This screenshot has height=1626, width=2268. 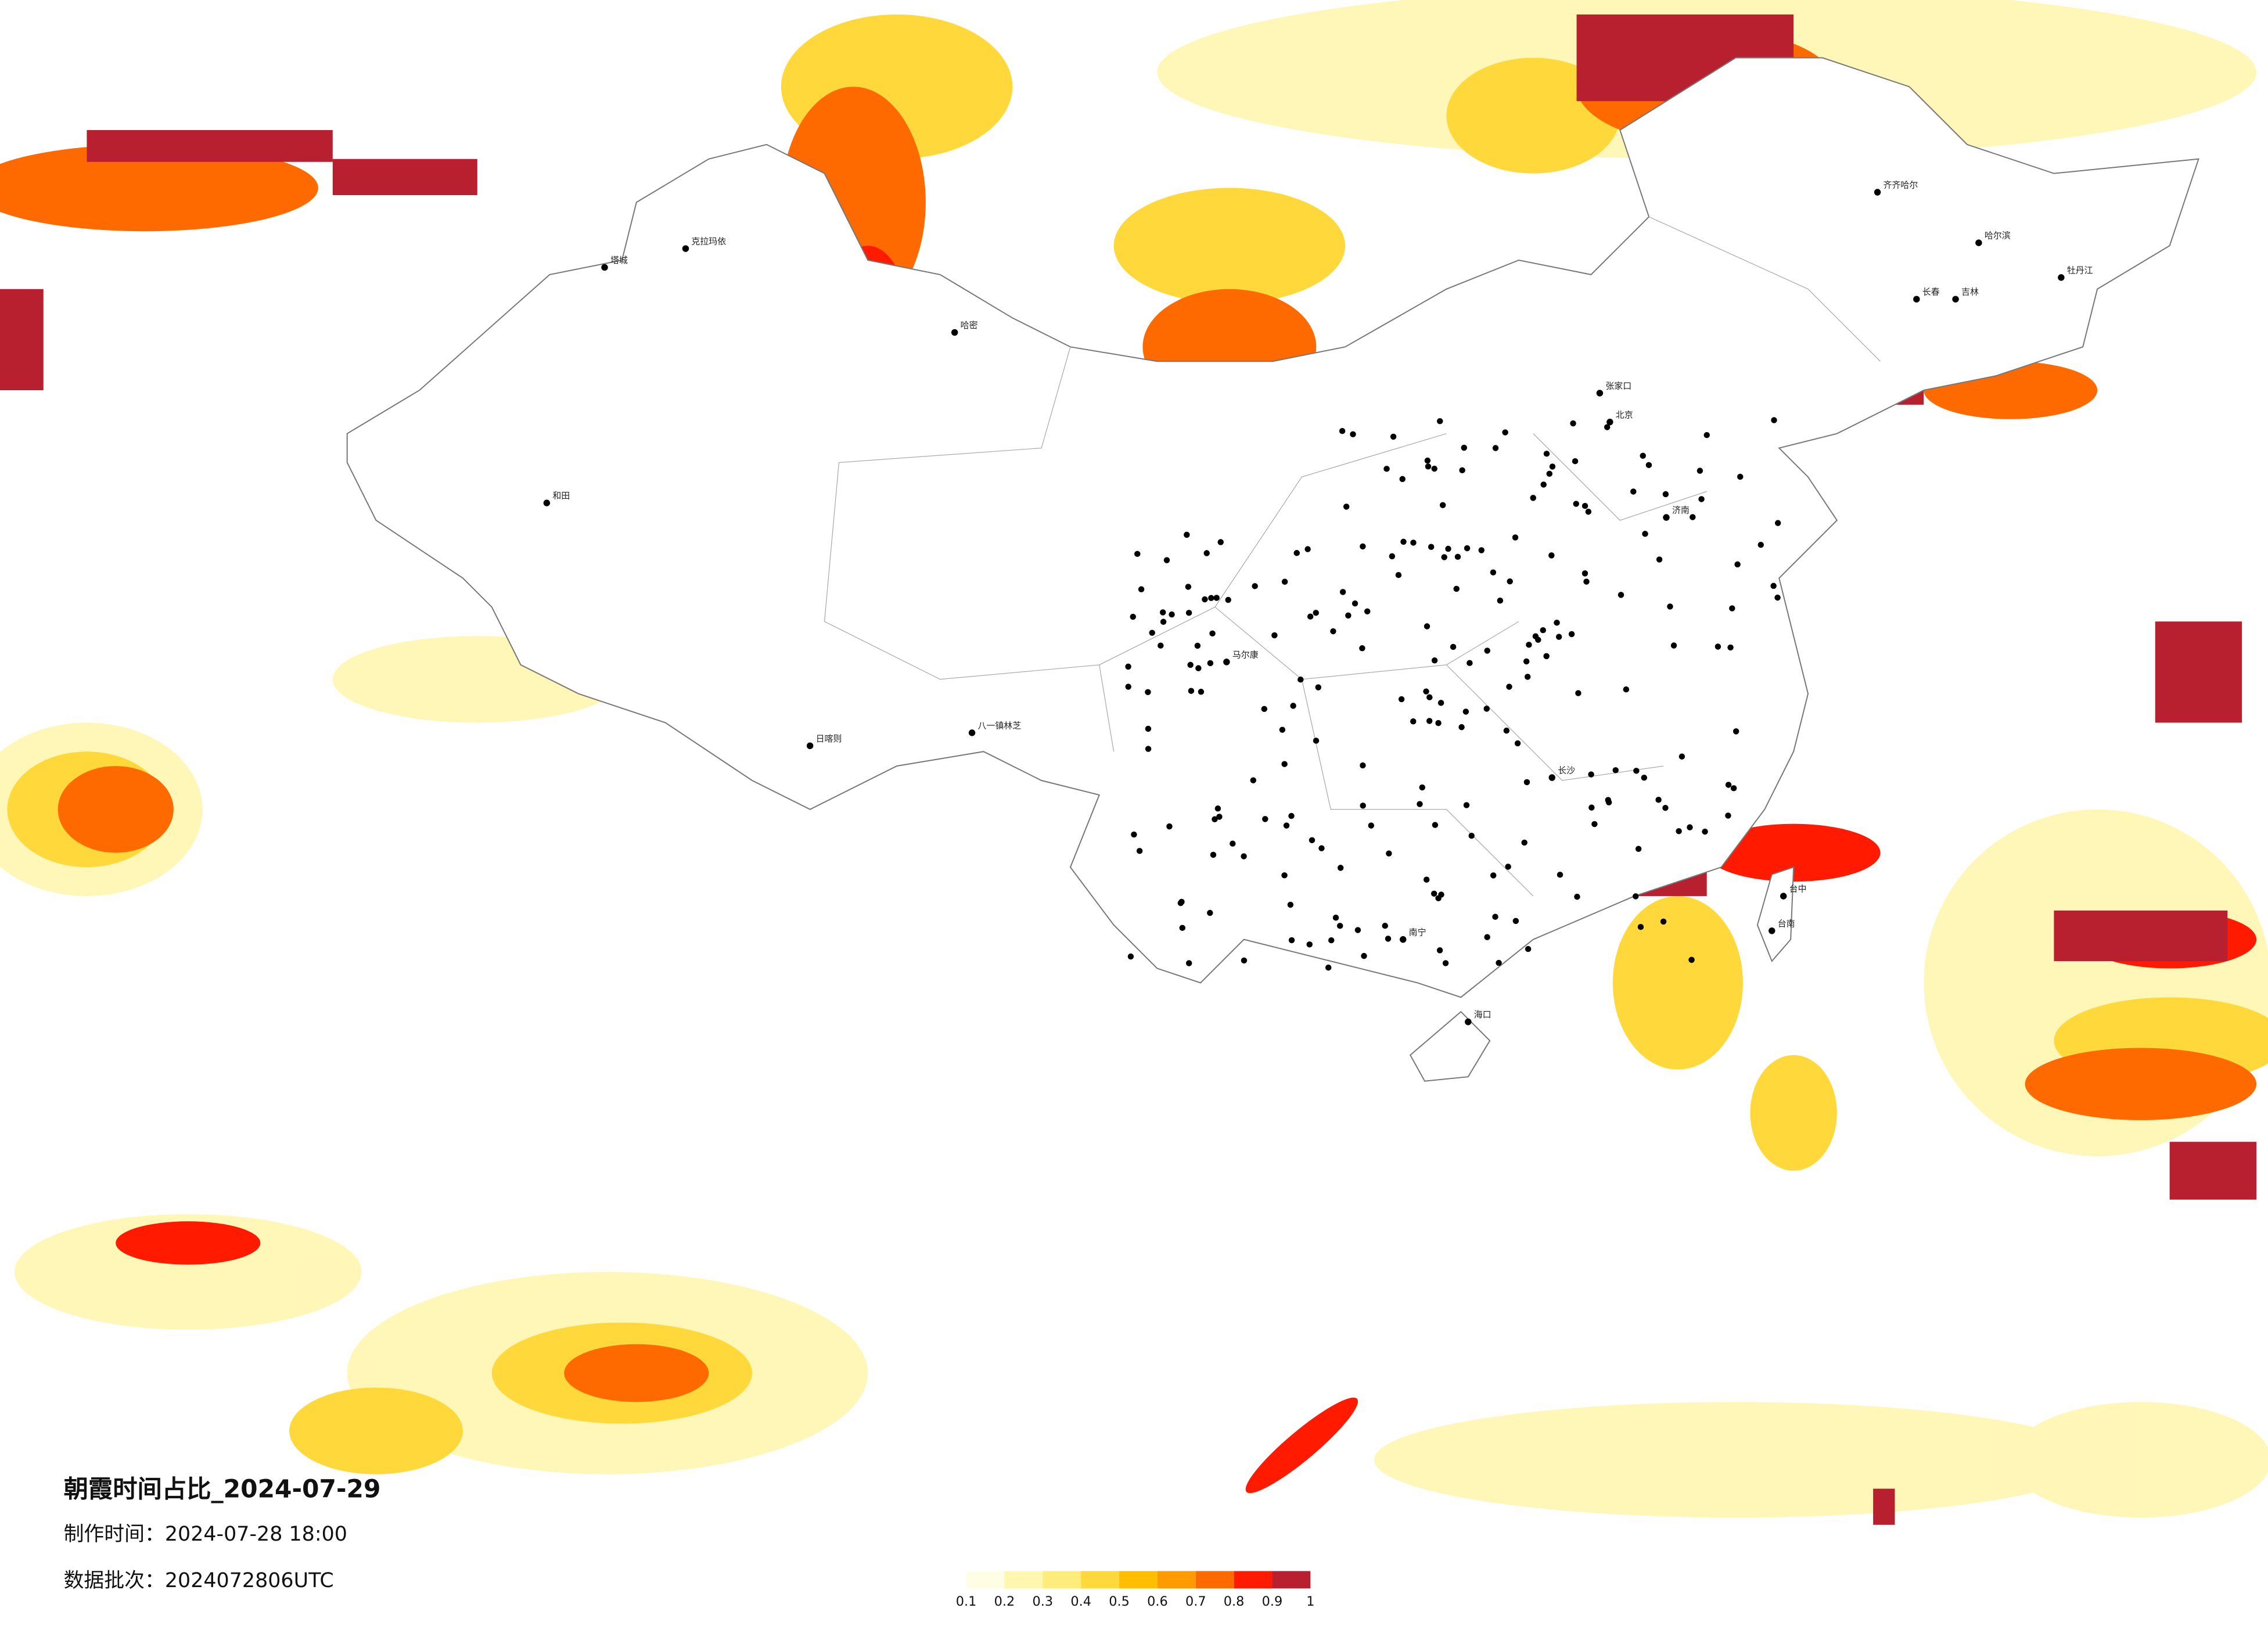 I want to click on city-label: 海口, so click(x=1482, y=1014).